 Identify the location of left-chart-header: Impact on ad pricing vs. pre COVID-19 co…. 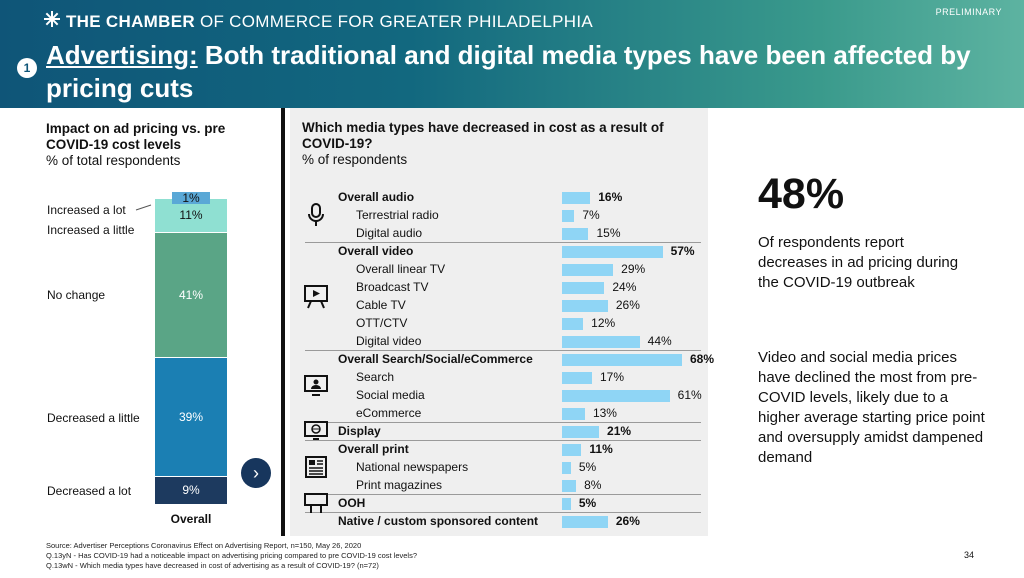
(153, 145).